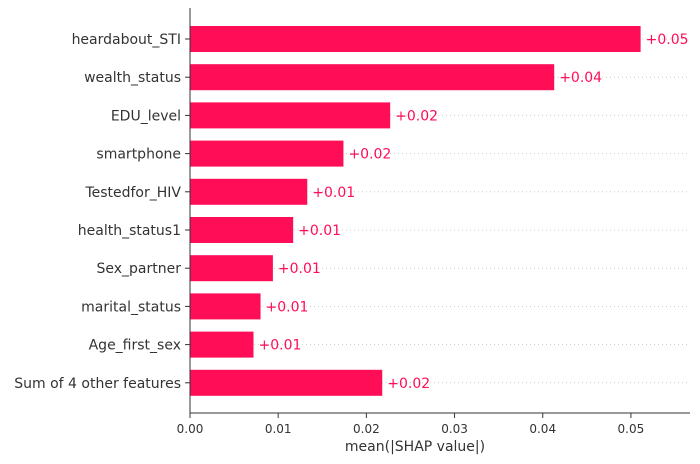 The image size is (700, 464). I want to click on x-tick-label: 0.01, so click(278, 429).